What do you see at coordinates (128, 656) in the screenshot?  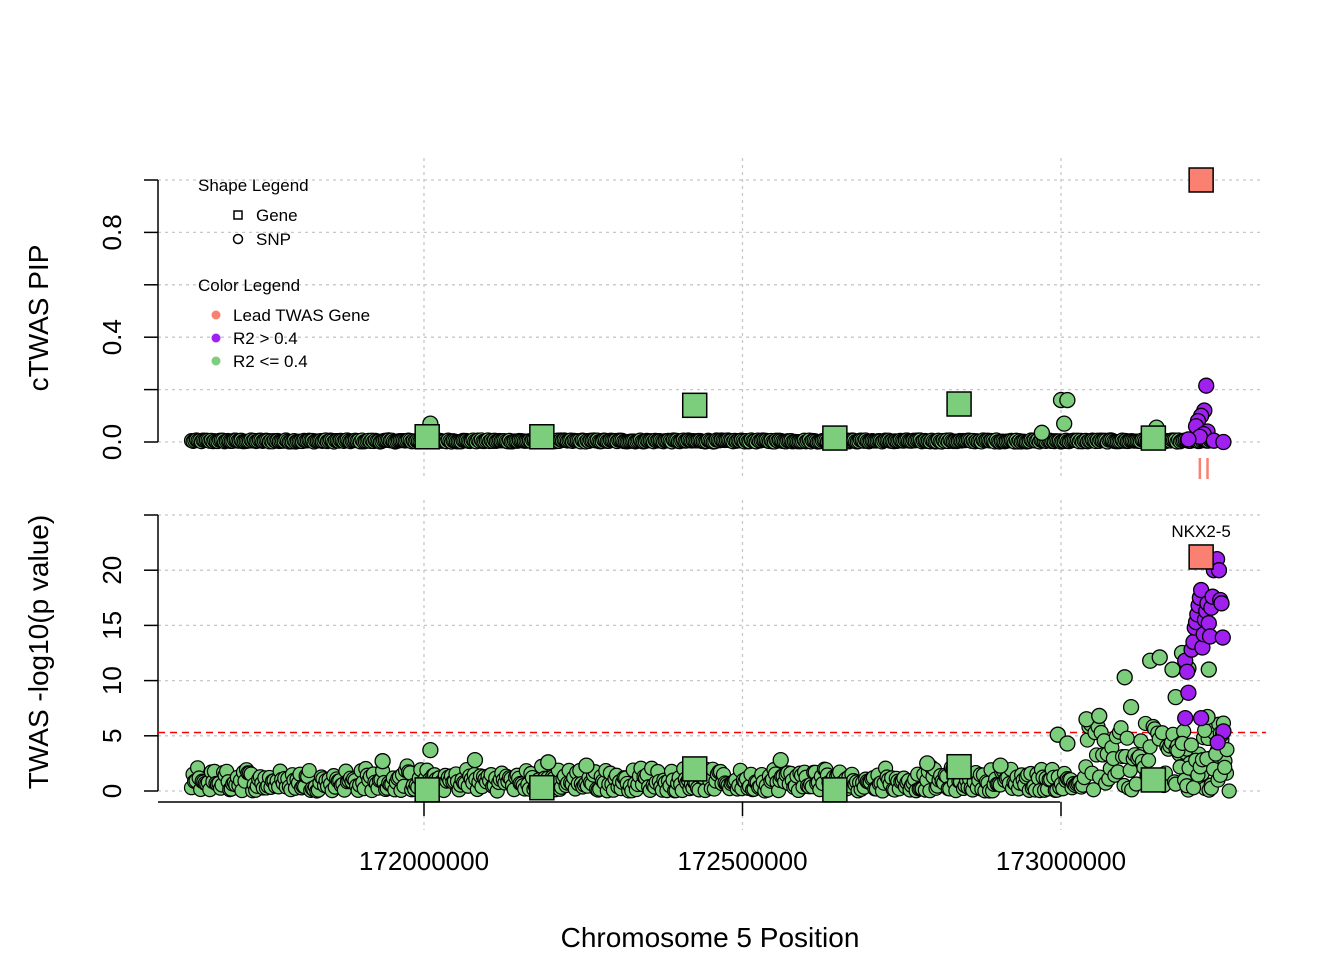 I see `bottom-y-axis: 0 5 10 15 20` at bounding box center [128, 656].